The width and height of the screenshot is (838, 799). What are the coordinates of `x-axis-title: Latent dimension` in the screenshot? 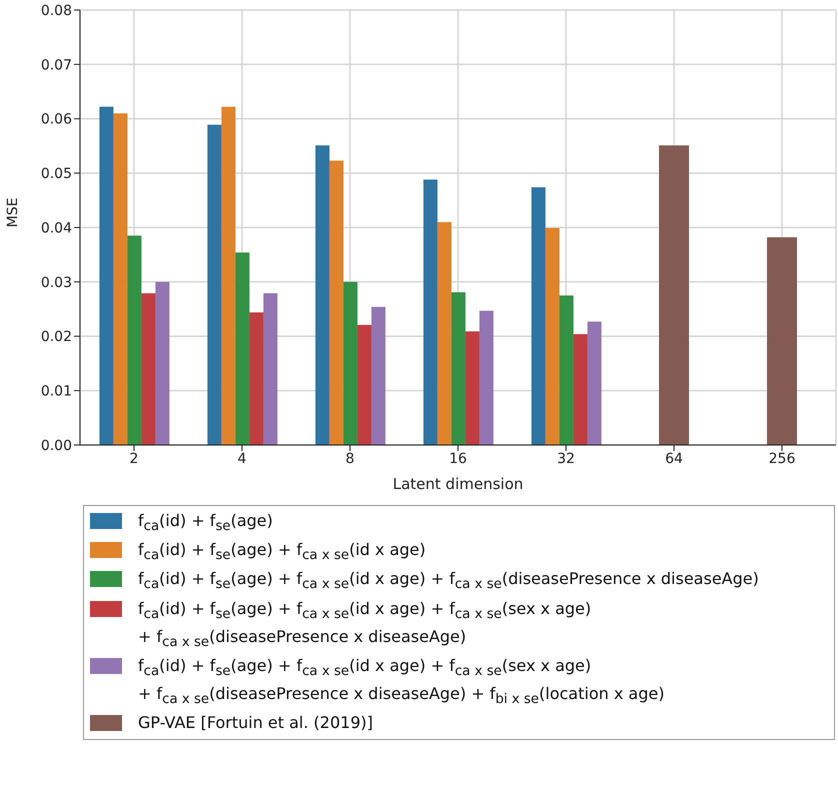 It's located at (458, 484).